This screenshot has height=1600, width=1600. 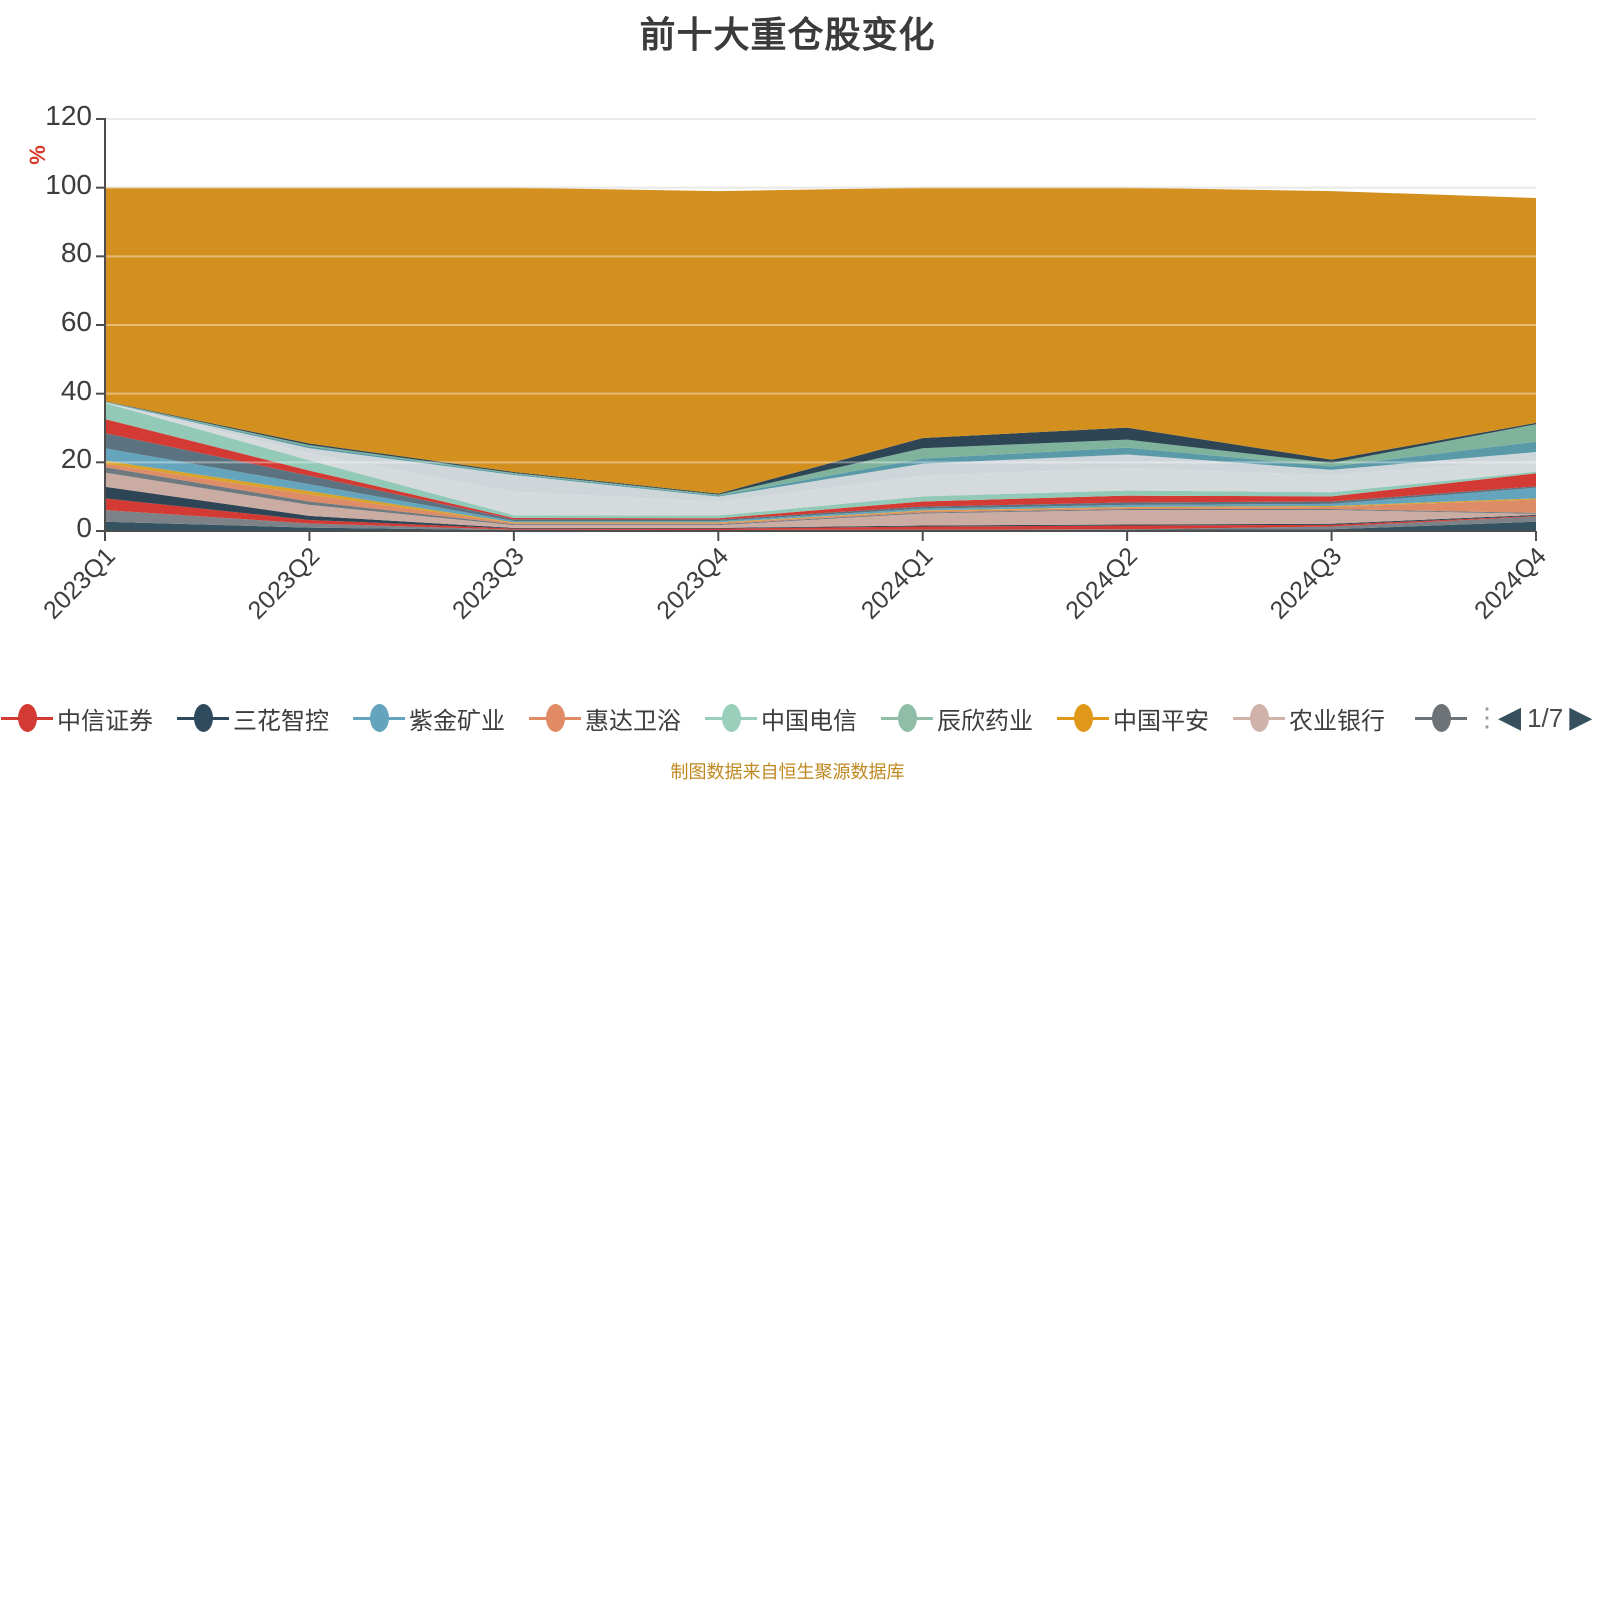 I want to click on y-axis-tick-label: 40, so click(x=76, y=390).